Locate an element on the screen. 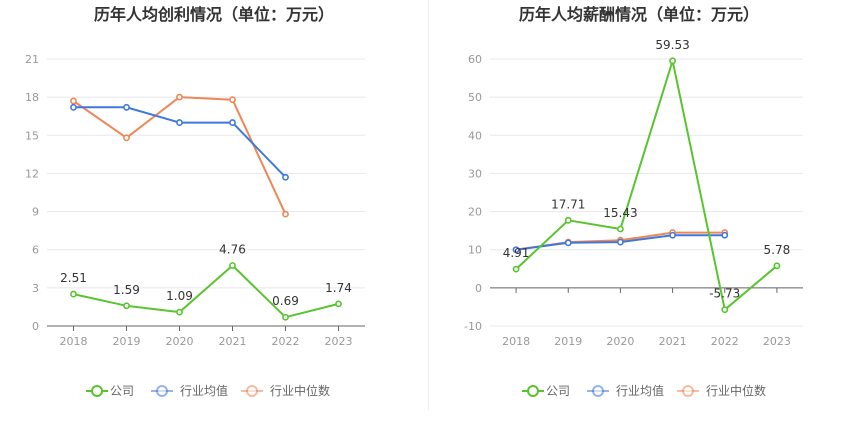 The image size is (850, 441). chart-title: 历年人均薪酬情况（单位：万元） is located at coordinates (639, 14).